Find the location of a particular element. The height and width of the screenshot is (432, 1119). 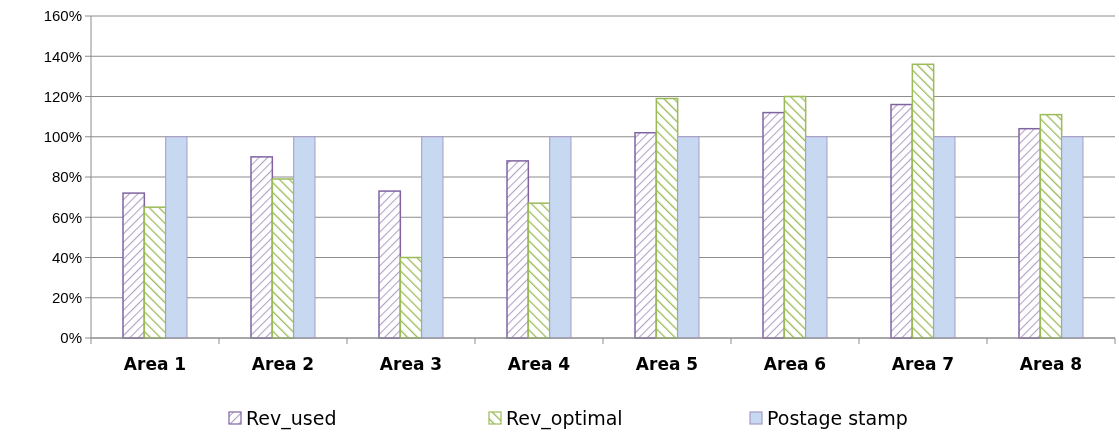

x-tick-label: Area 7 is located at coordinates (923, 363).